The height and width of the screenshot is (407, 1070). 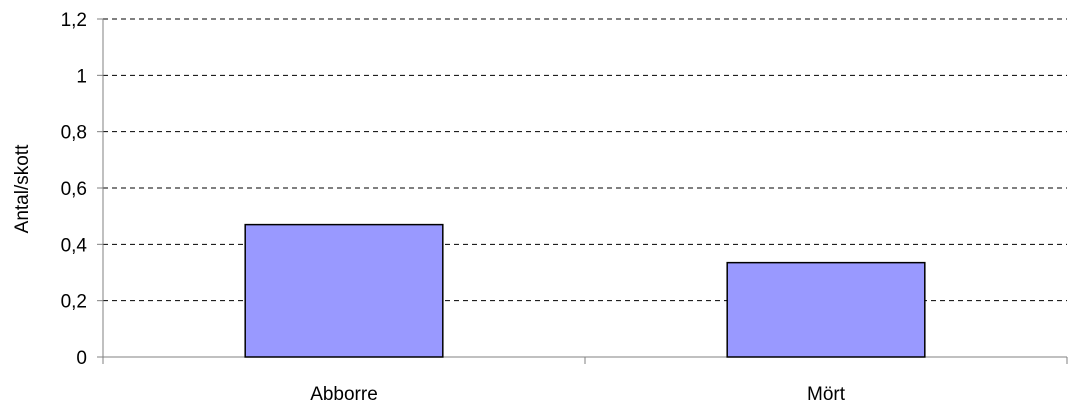 What do you see at coordinates (344, 290) in the screenshot?
I see `bar-abborre` at bounding box center [344, 290].